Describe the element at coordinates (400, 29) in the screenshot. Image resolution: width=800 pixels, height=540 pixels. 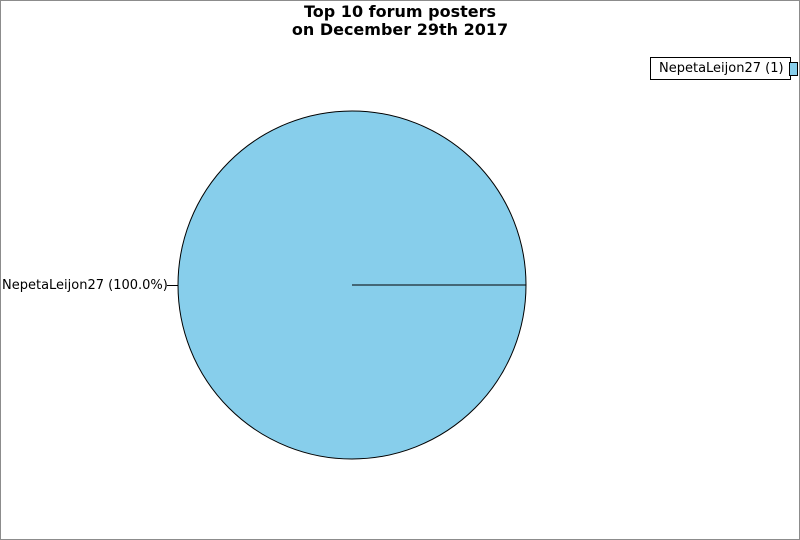
I see `chart-title-line2: on December 29th 2017` at that location.